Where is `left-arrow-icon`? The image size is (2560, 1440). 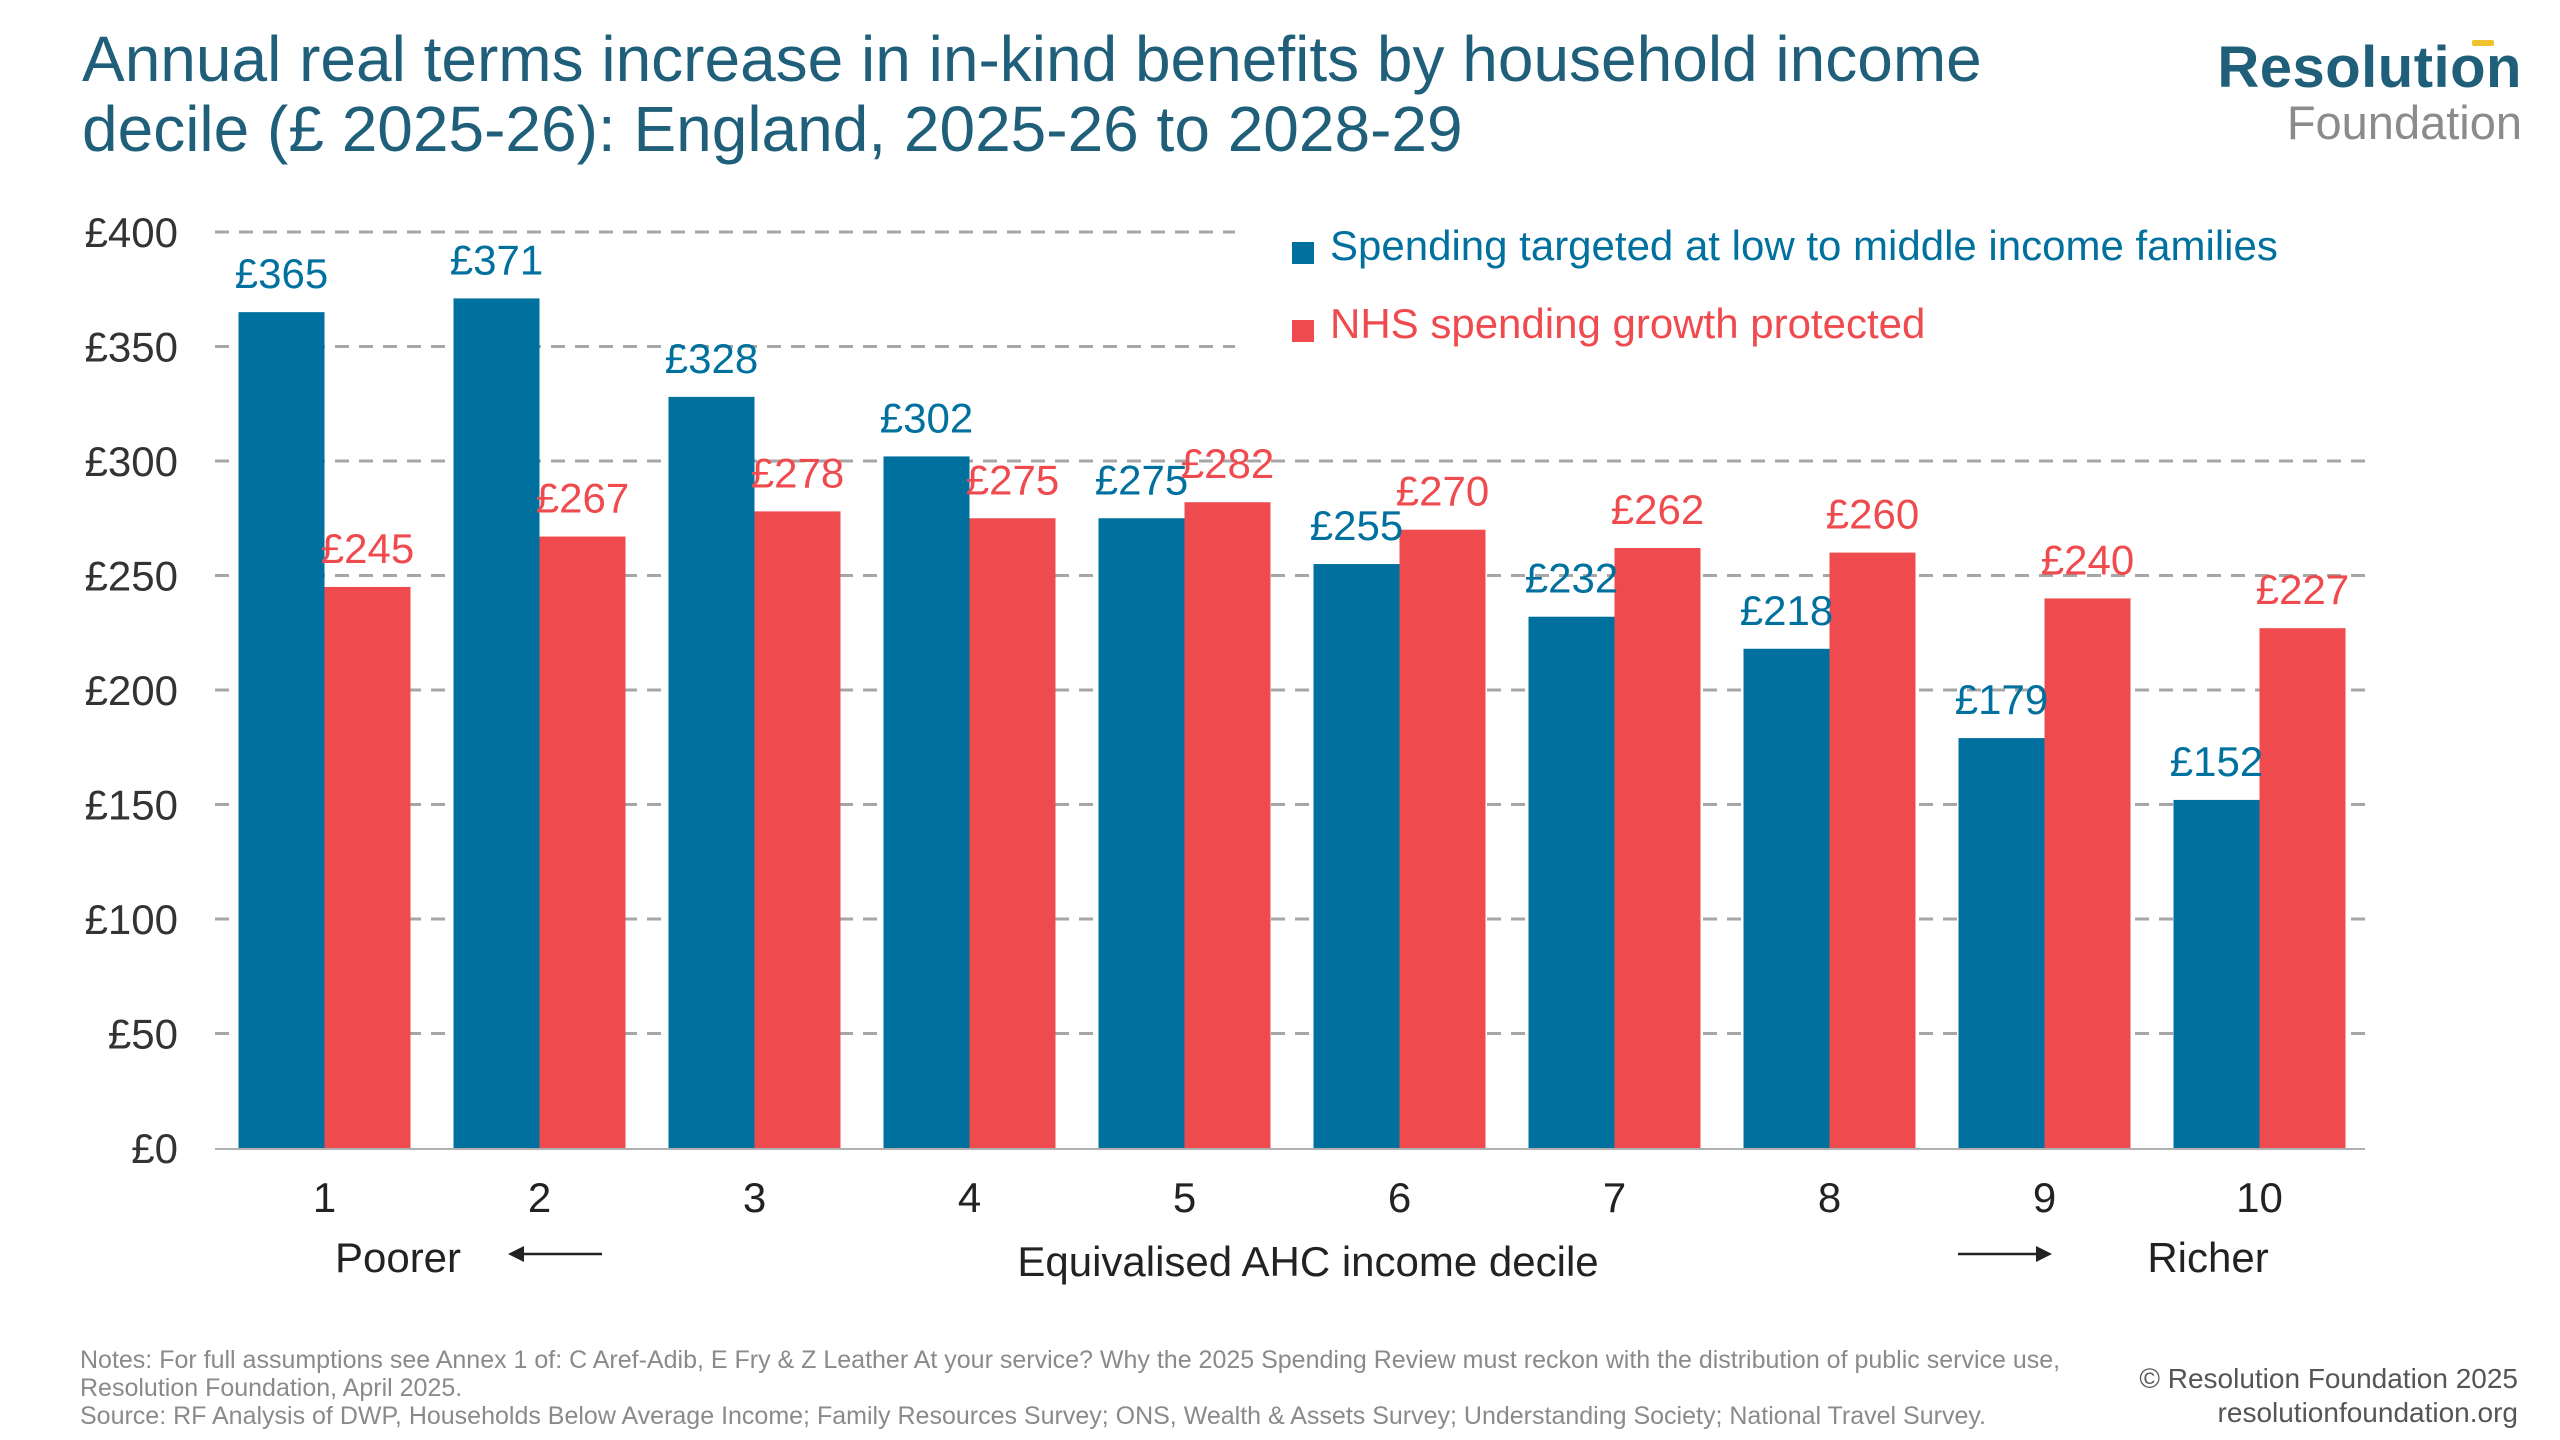
left-arrow-icon is located at coordinates (555, 1254).